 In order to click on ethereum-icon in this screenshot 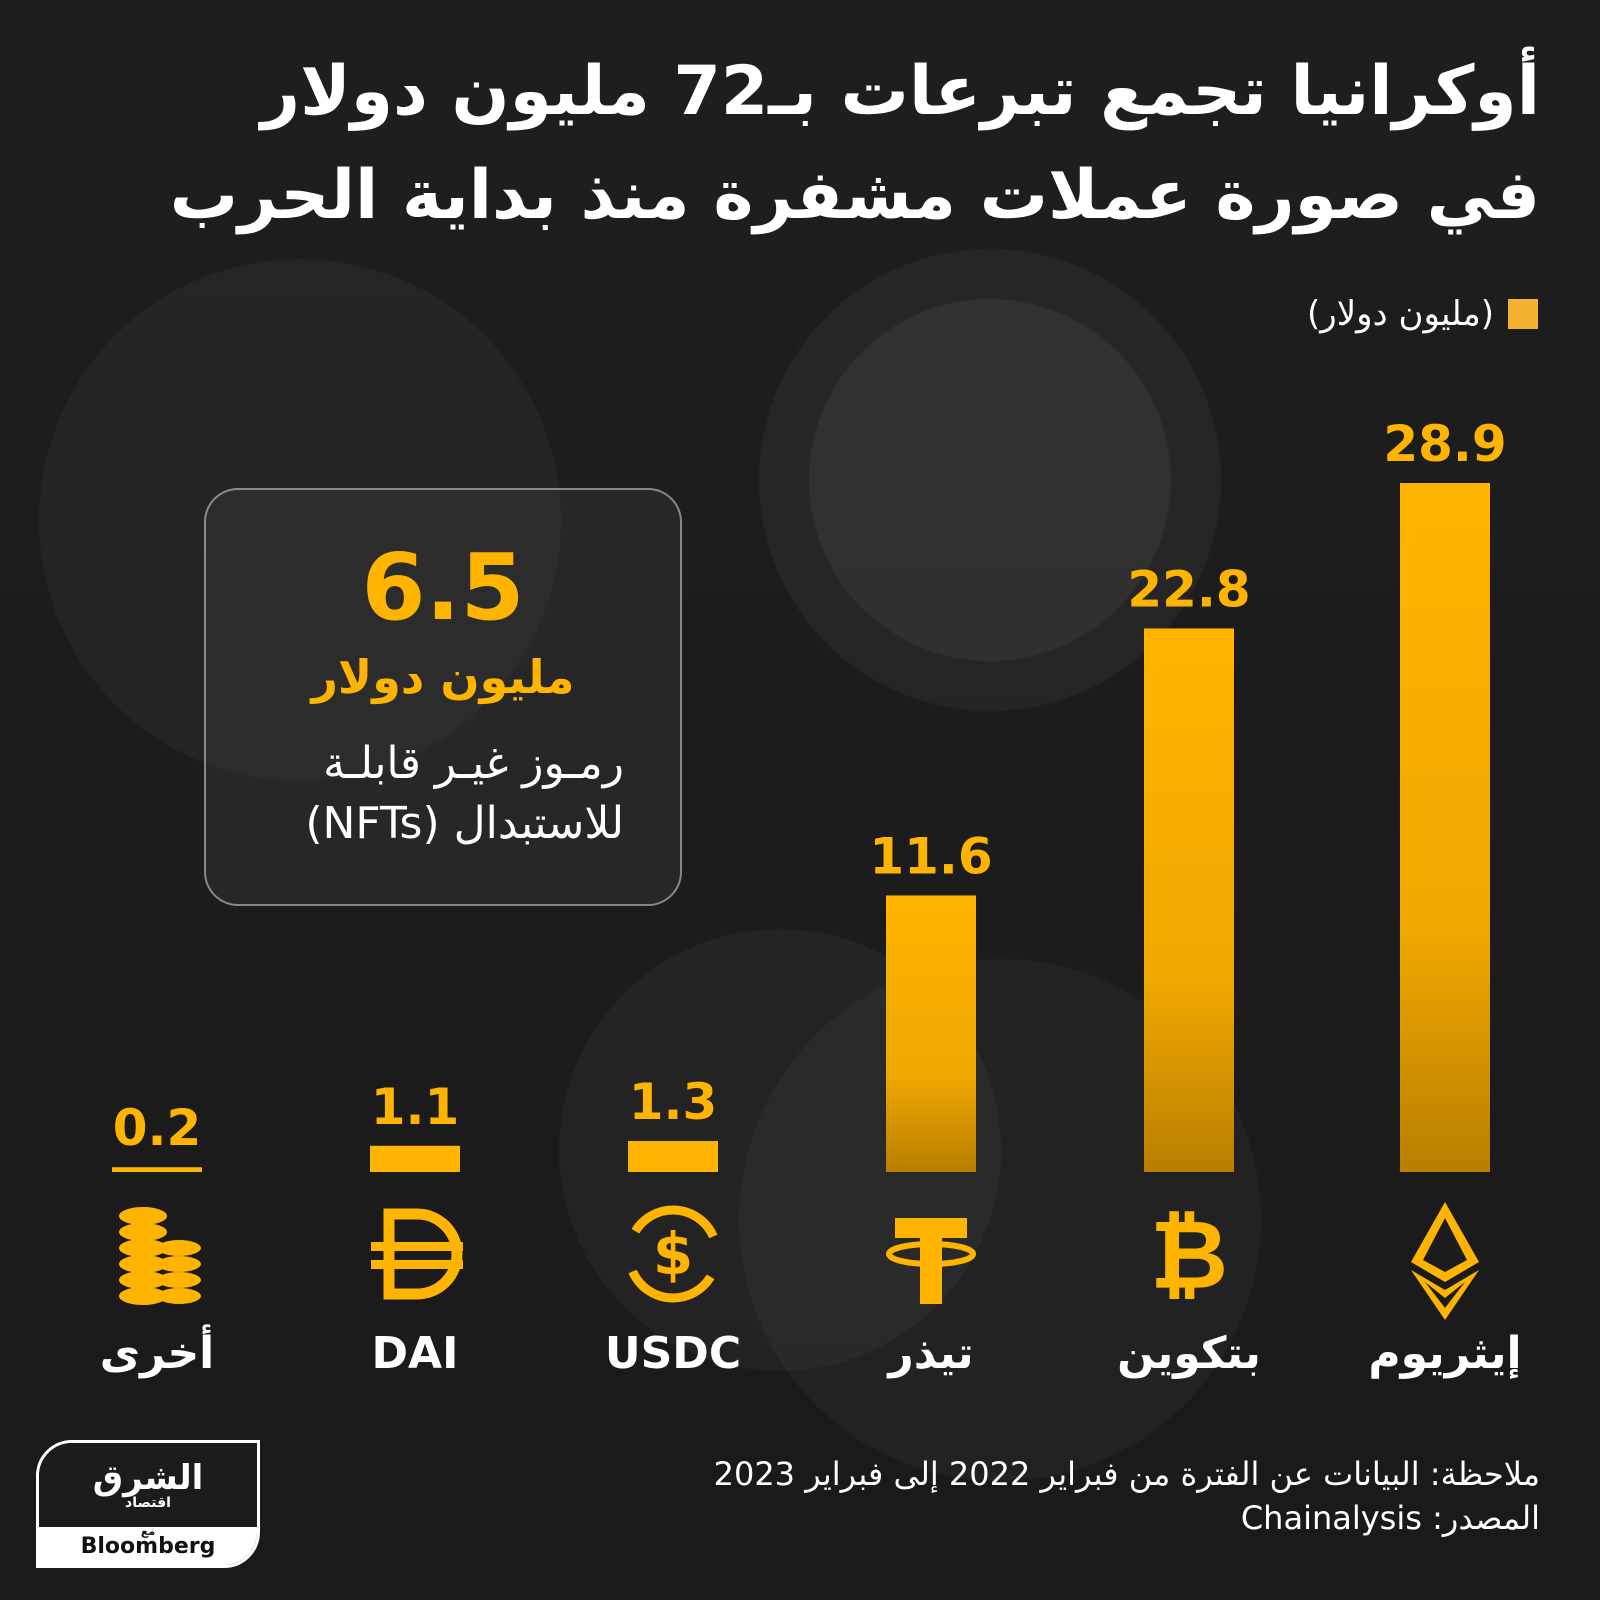, I will do `click(1445, 1261)`.